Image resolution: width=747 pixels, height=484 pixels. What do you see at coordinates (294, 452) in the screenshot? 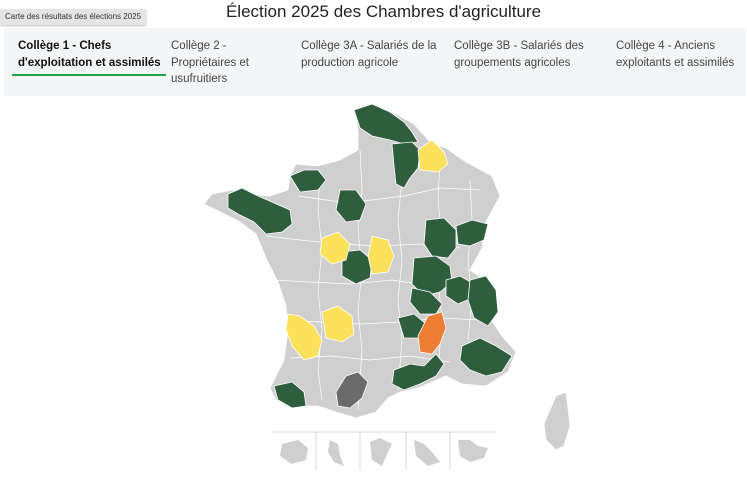
I see `reunion-shape` at bounding box center [294, 452].